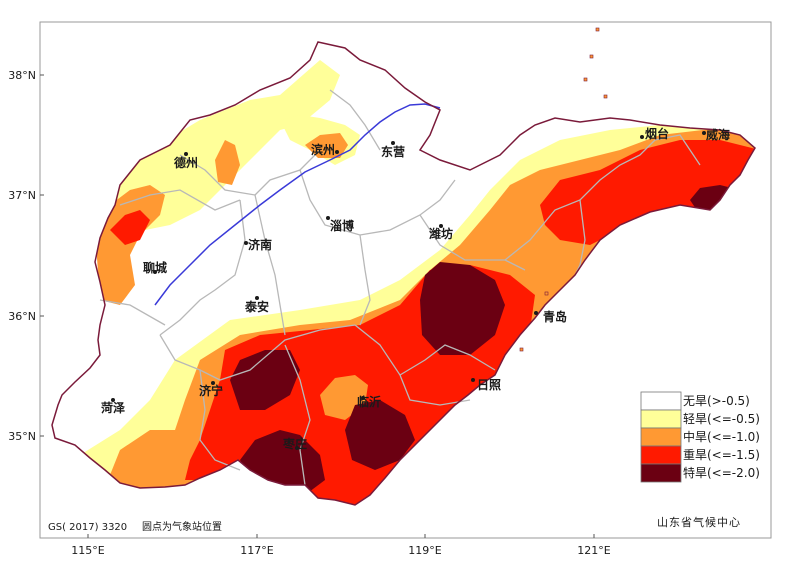 Image resolution: width=792 pixels, height=572 pixels. Describe the element at coordinates (22, 195) in the screenshot. I see `lat-tick-37: 37°N` at that location.